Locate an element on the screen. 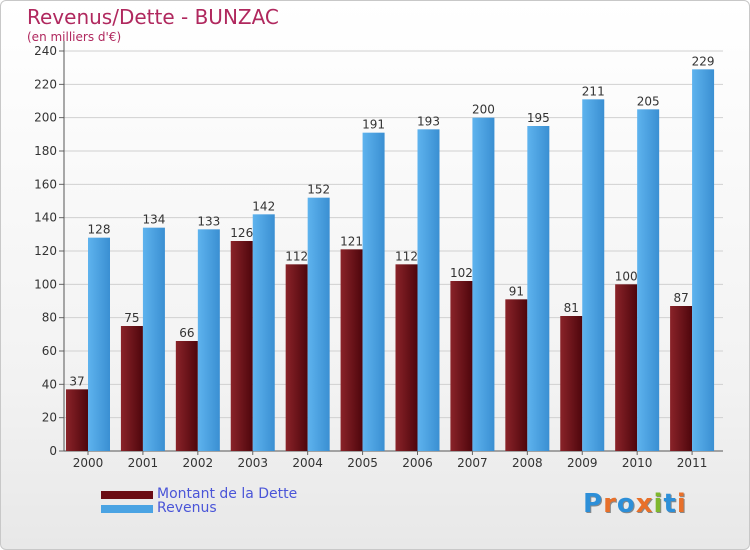  legend-swatch-revenue is located at coordinates (127, 509).